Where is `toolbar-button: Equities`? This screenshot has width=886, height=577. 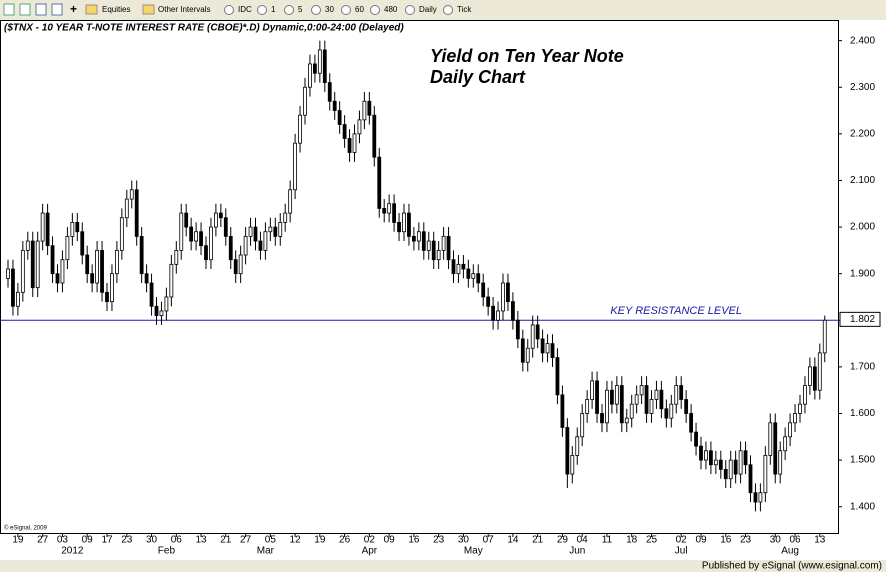
toolbar-button: Equities is located at coordinates (116, 9).